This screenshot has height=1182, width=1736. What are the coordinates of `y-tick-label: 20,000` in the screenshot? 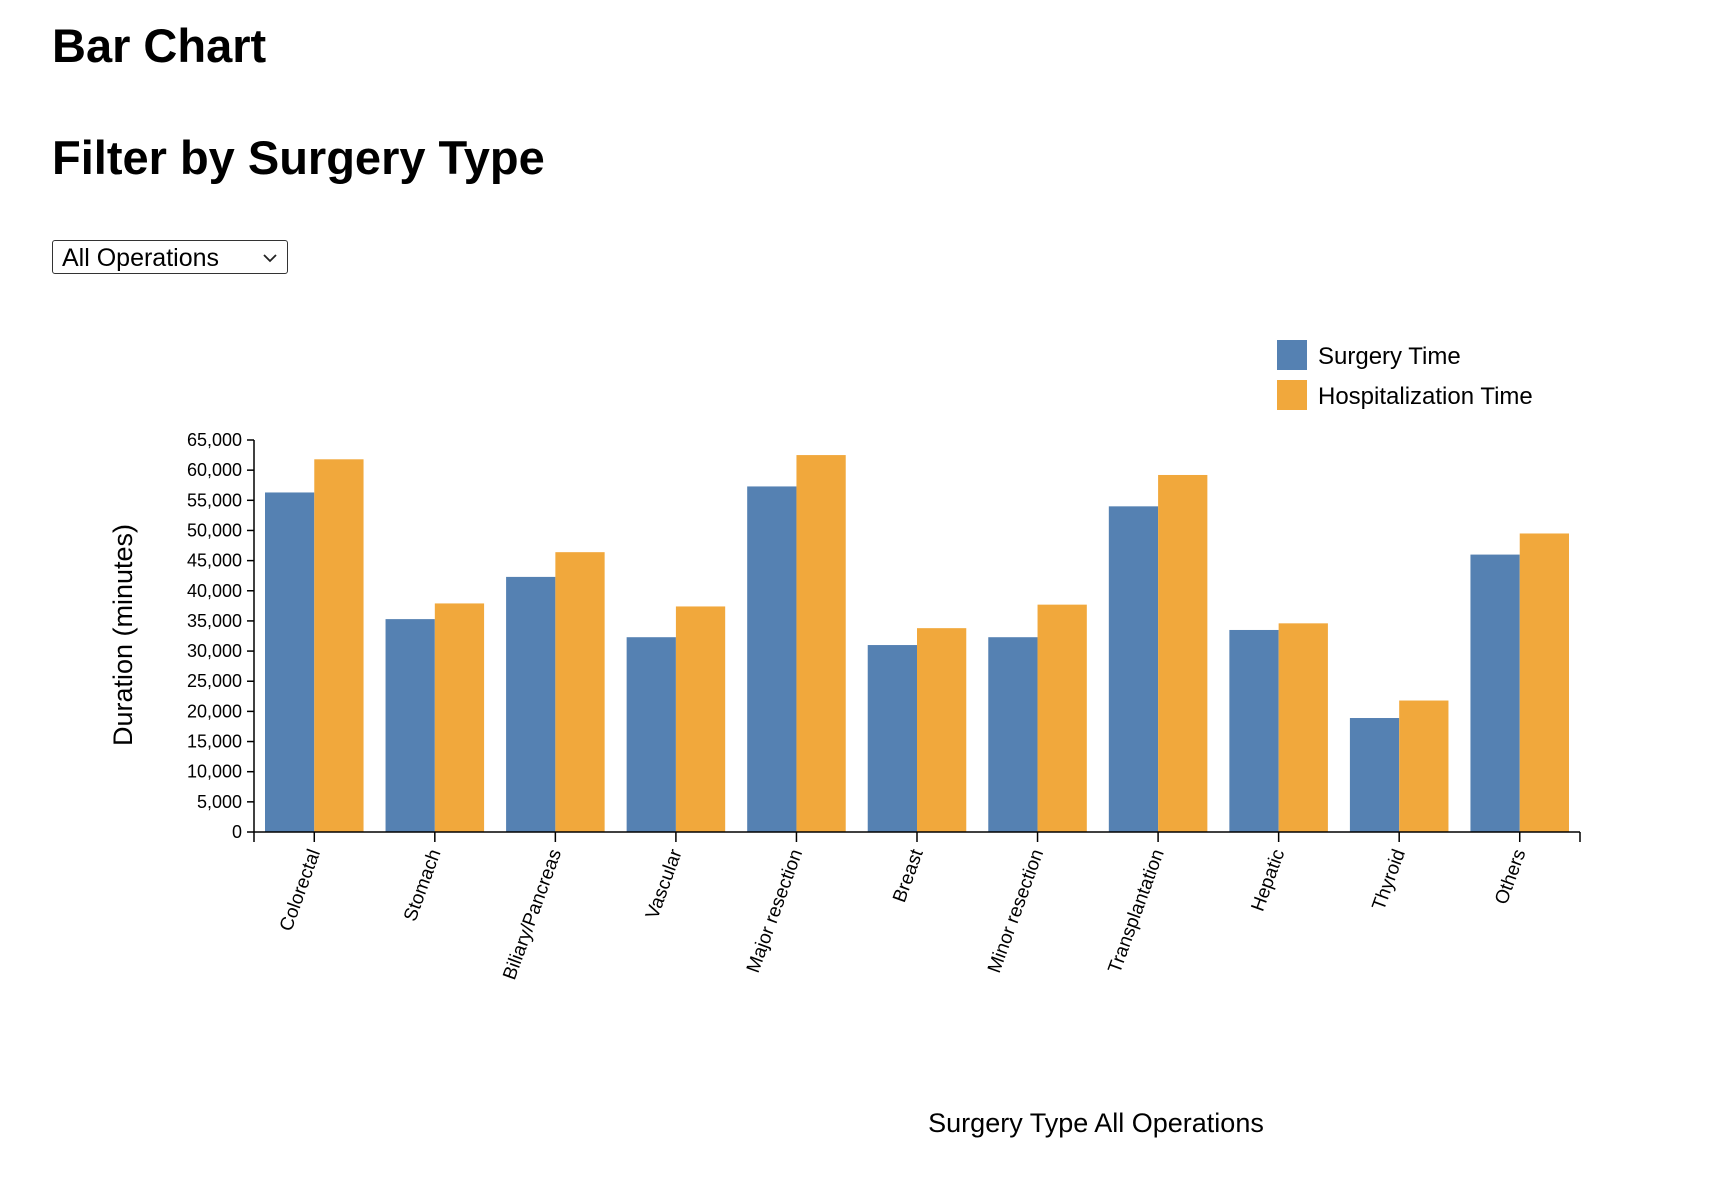 It's located at (214, 711).